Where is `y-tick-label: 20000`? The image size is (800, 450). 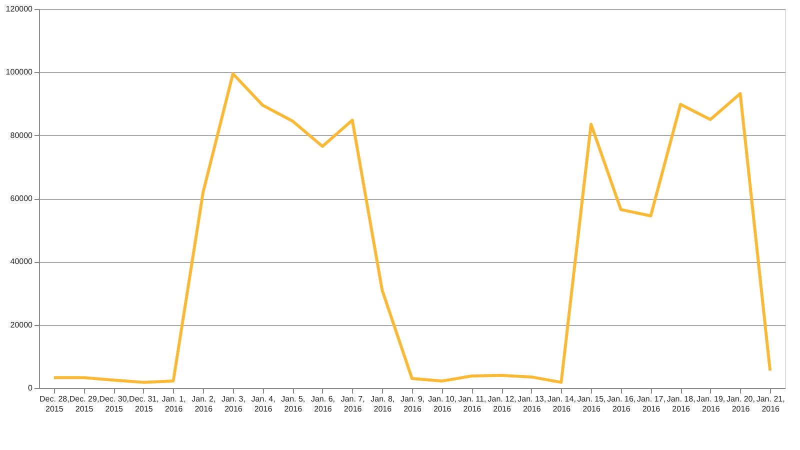
y-tick-label: 20000 is located at coordinates (22, 325).